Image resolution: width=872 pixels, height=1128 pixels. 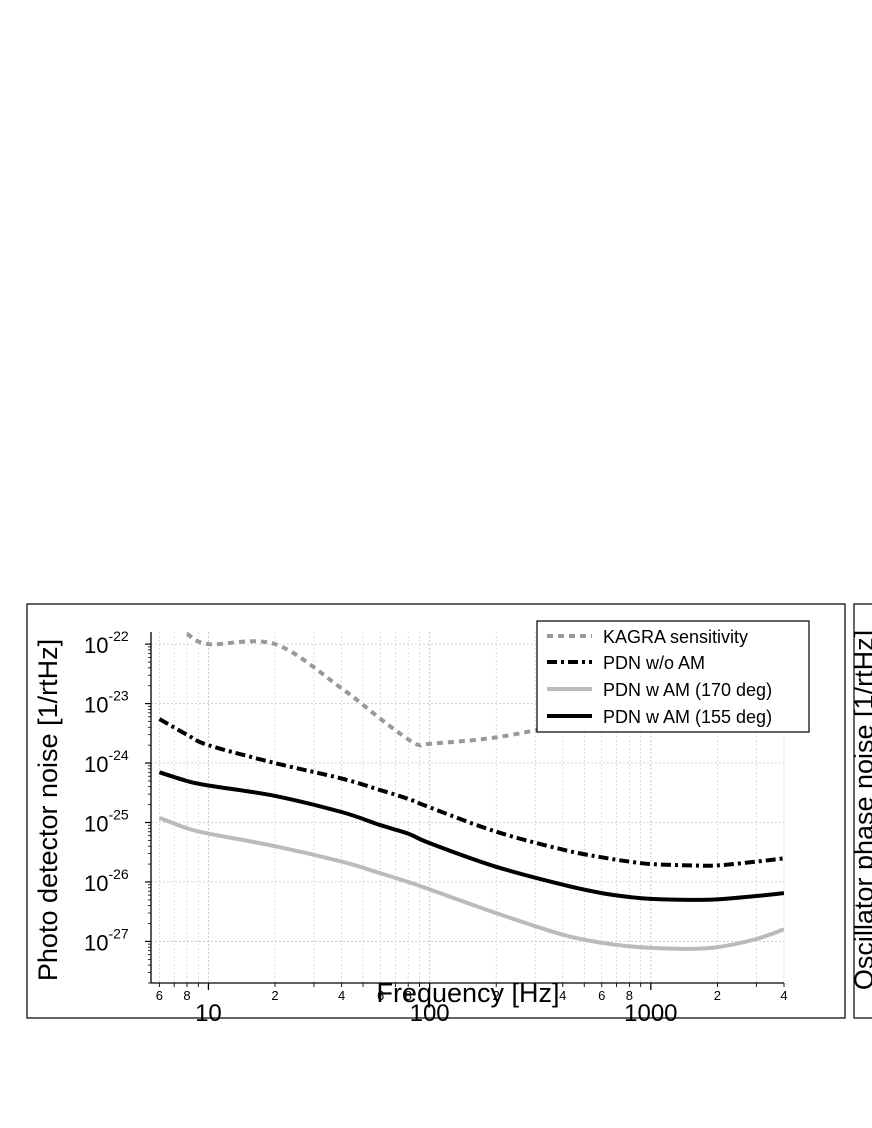 What do you see at coordinates (467, 993) in the screenshot?
I see `x-axis-label: Frequency [Hz]` at bounding box center [467, 993].